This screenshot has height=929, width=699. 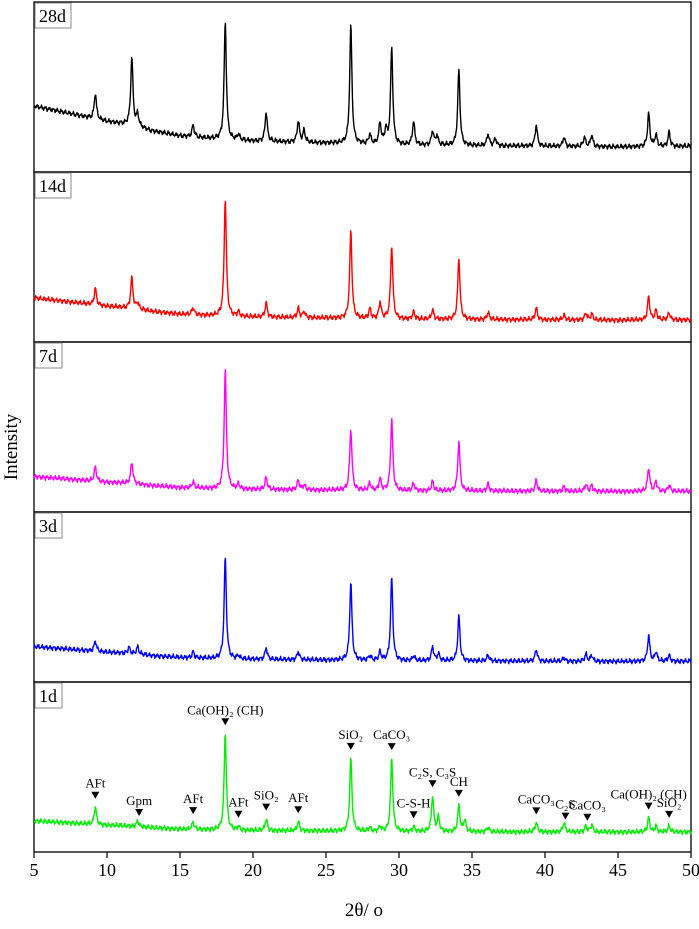 What do you see at coordinates (362, 262) in the screenshot?
I see `series-line-14d` at bounding box center [362, 262].